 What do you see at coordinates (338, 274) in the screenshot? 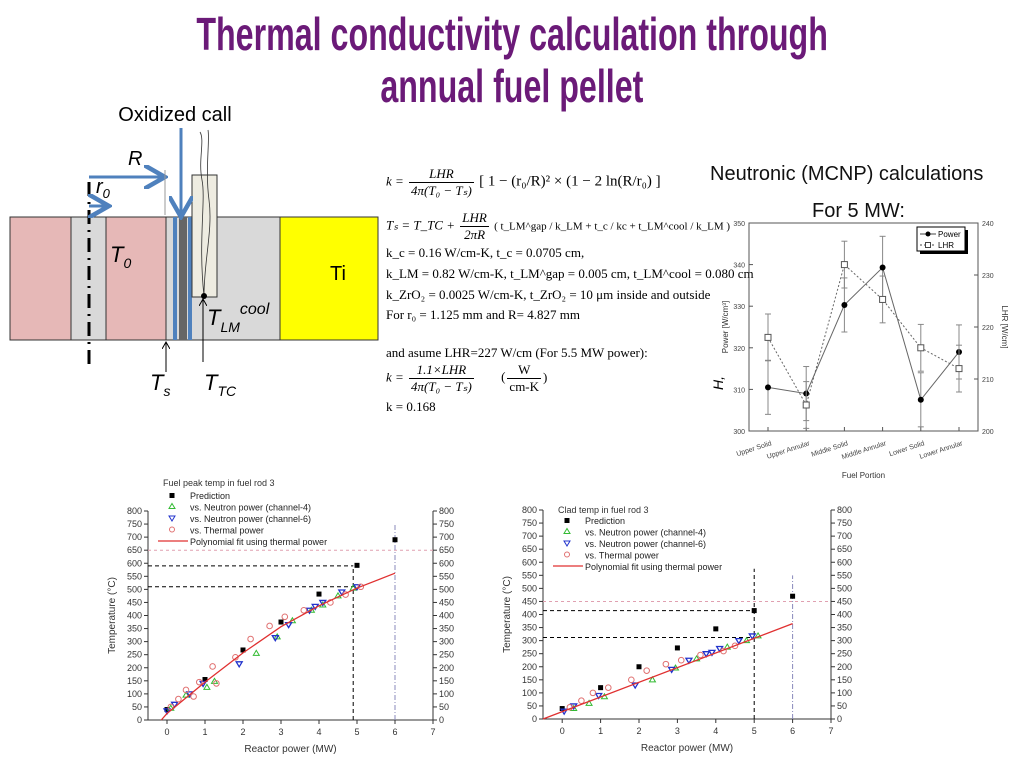
I see `Ti-label: Ti` at bounding box center [338, 274].